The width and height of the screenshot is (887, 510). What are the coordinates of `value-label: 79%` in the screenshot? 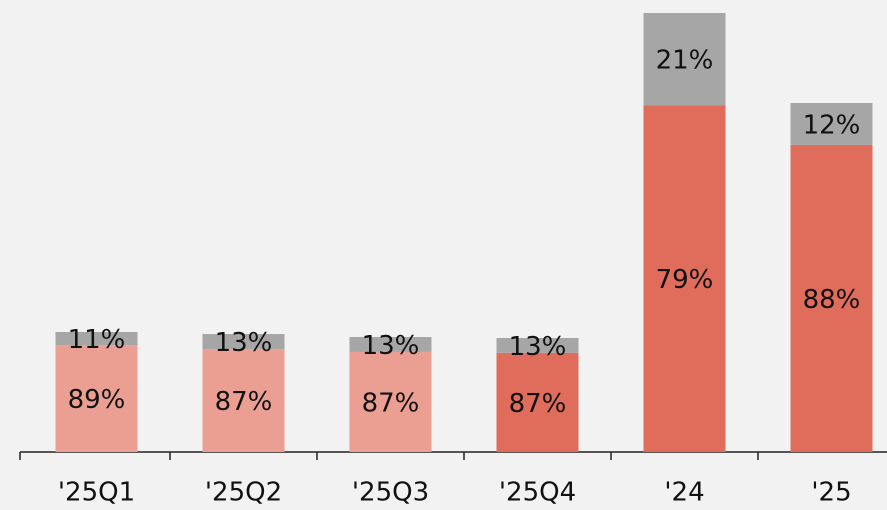 It's located at (685, 280).